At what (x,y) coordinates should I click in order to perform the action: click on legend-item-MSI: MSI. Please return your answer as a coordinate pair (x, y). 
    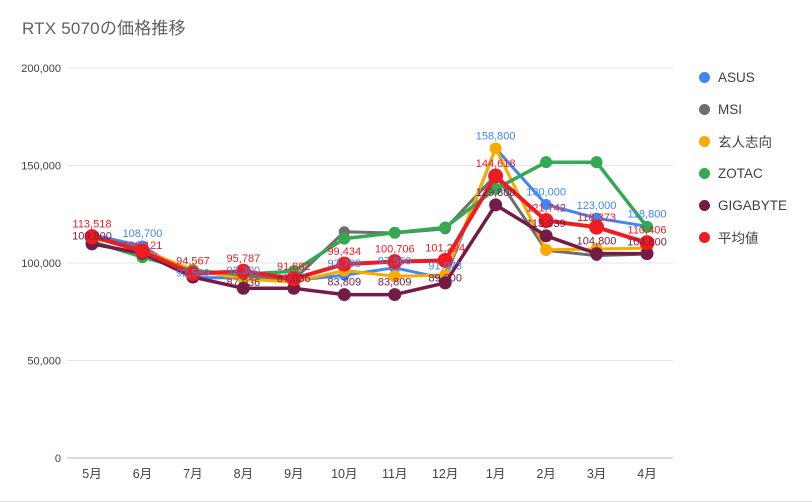
    Looking at the image, I should click on (743, 109).